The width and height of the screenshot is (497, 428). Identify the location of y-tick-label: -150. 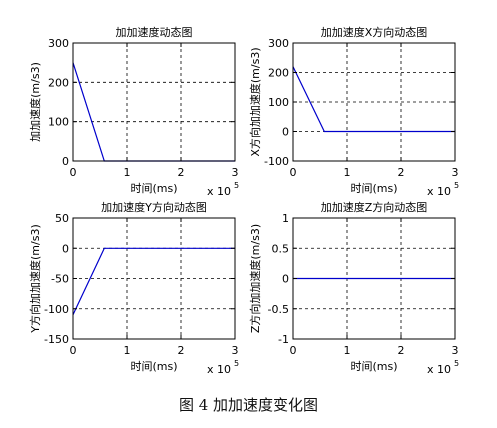
(56, 339).